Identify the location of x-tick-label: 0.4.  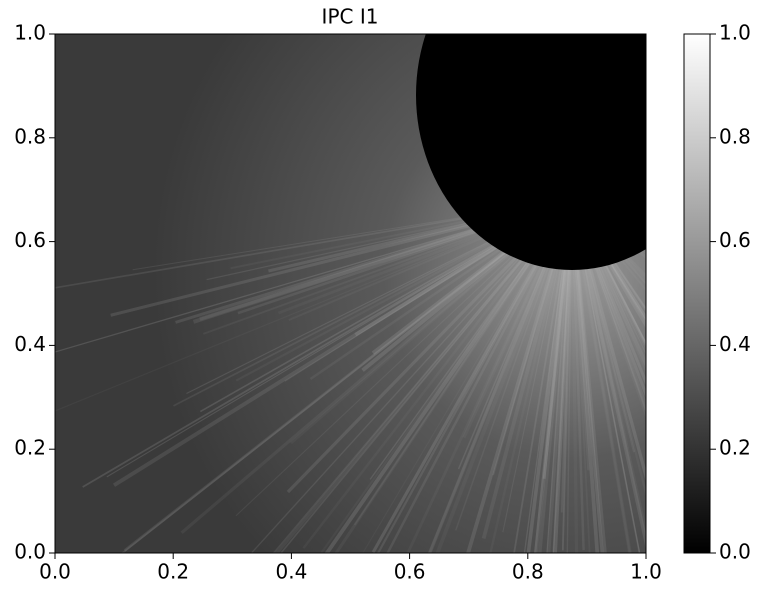
(291, 572).